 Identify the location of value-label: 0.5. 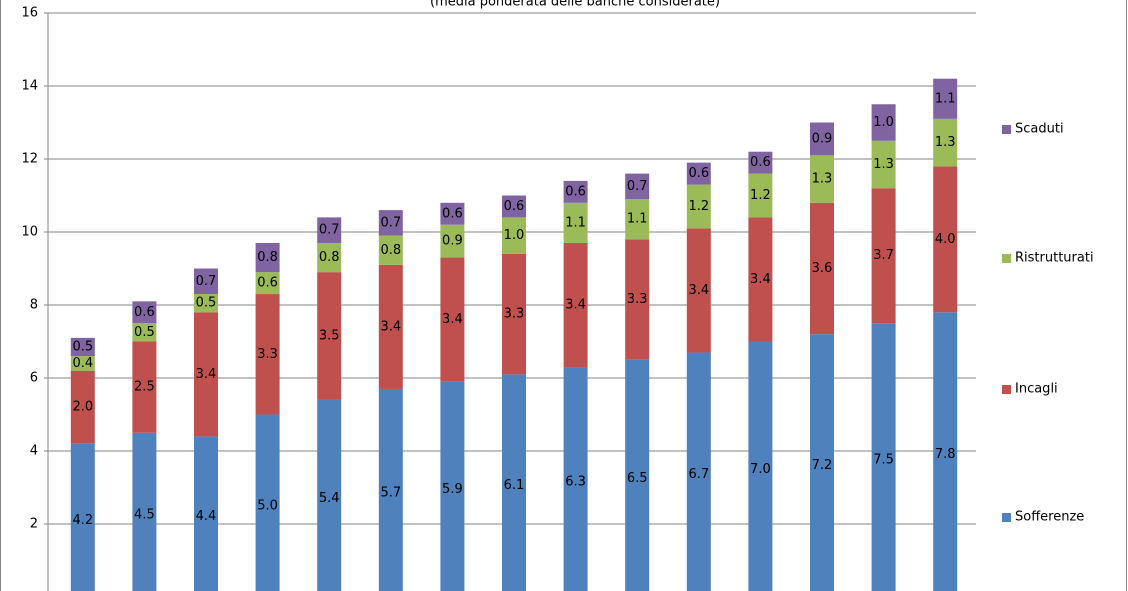
(144, 332).